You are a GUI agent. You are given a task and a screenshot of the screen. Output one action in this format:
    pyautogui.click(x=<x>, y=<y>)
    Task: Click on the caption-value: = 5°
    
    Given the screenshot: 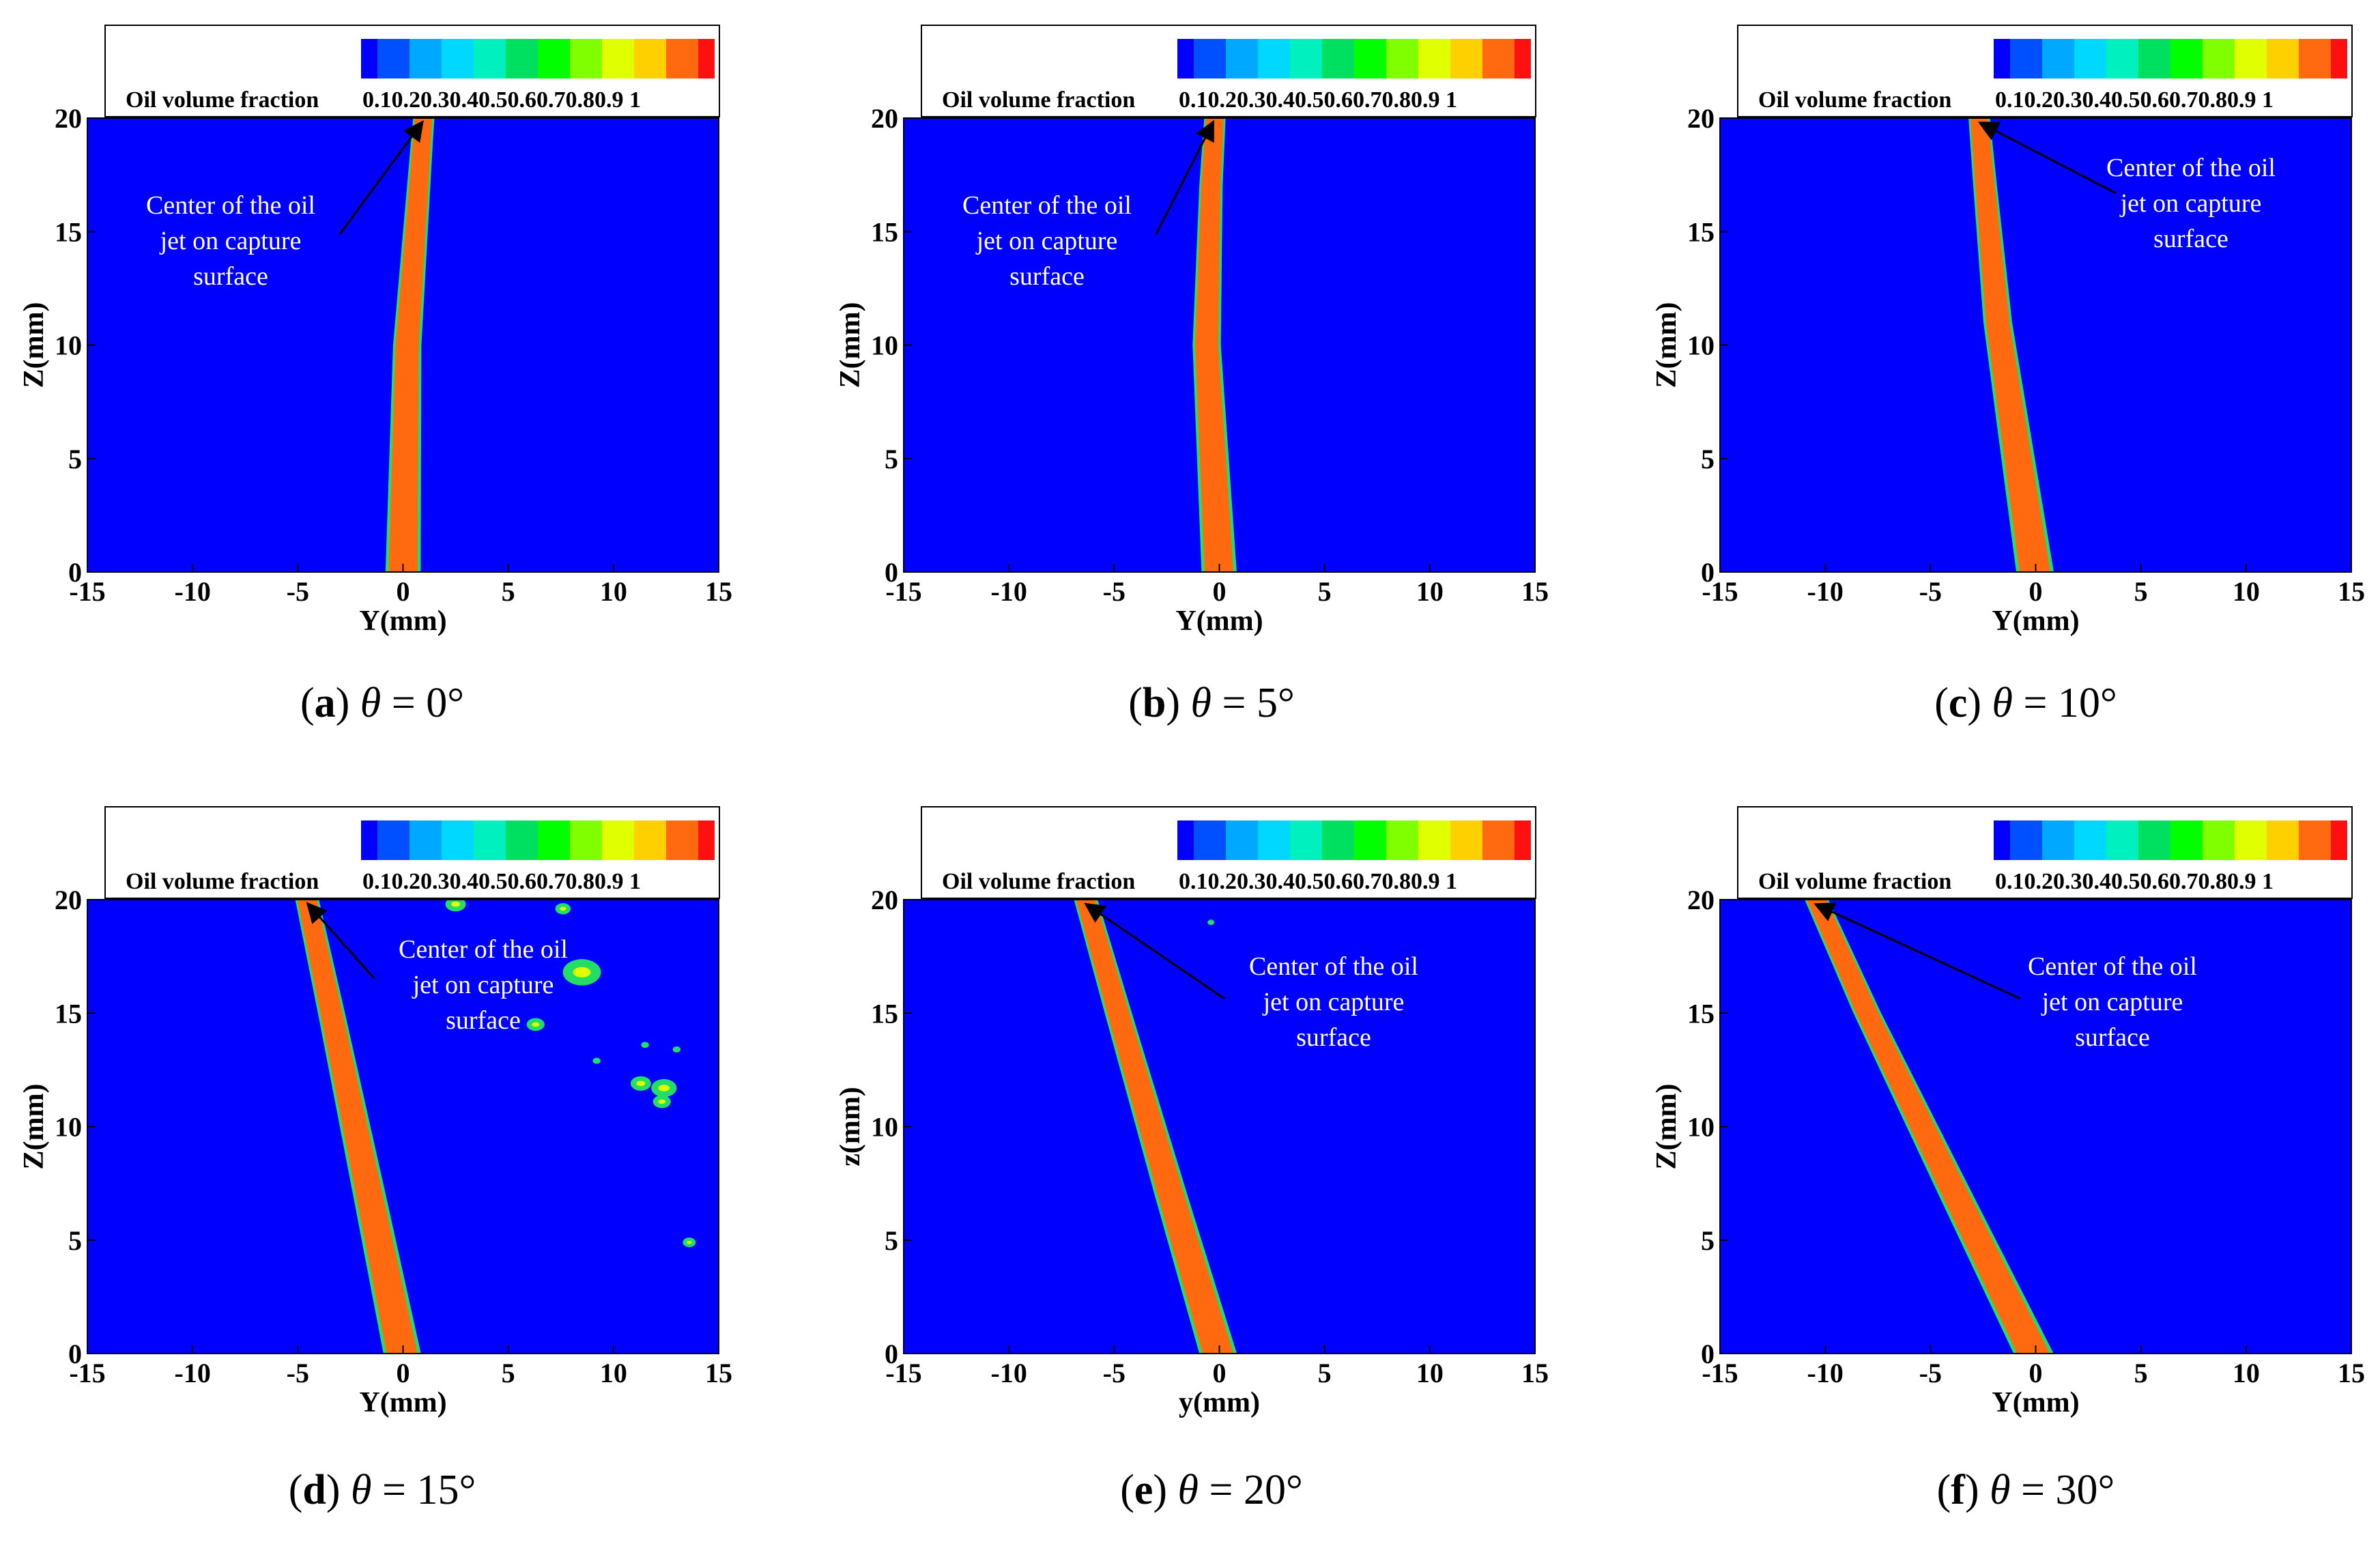 What is the action you would take?
    pyautogui.click(x=1253, y=703)
    